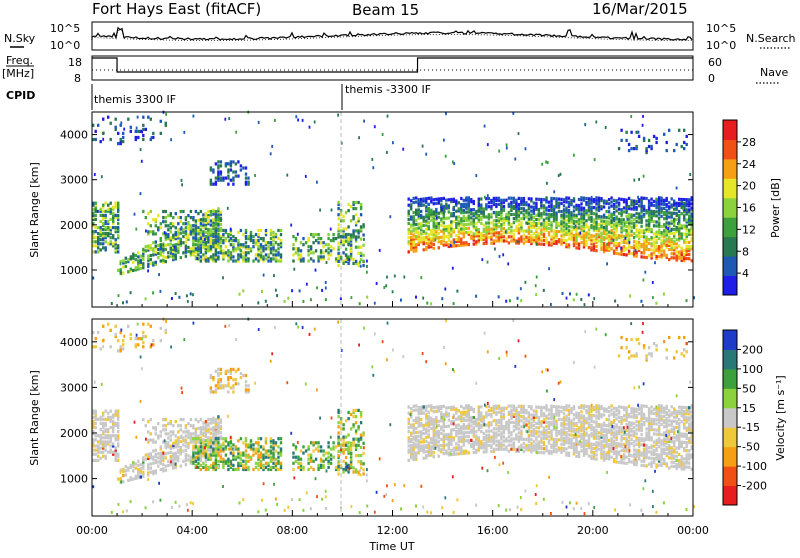  Describe the element at coordinates (74, 135) in the screenshot. I see `power-ytick-label-3: 4000` at that location.